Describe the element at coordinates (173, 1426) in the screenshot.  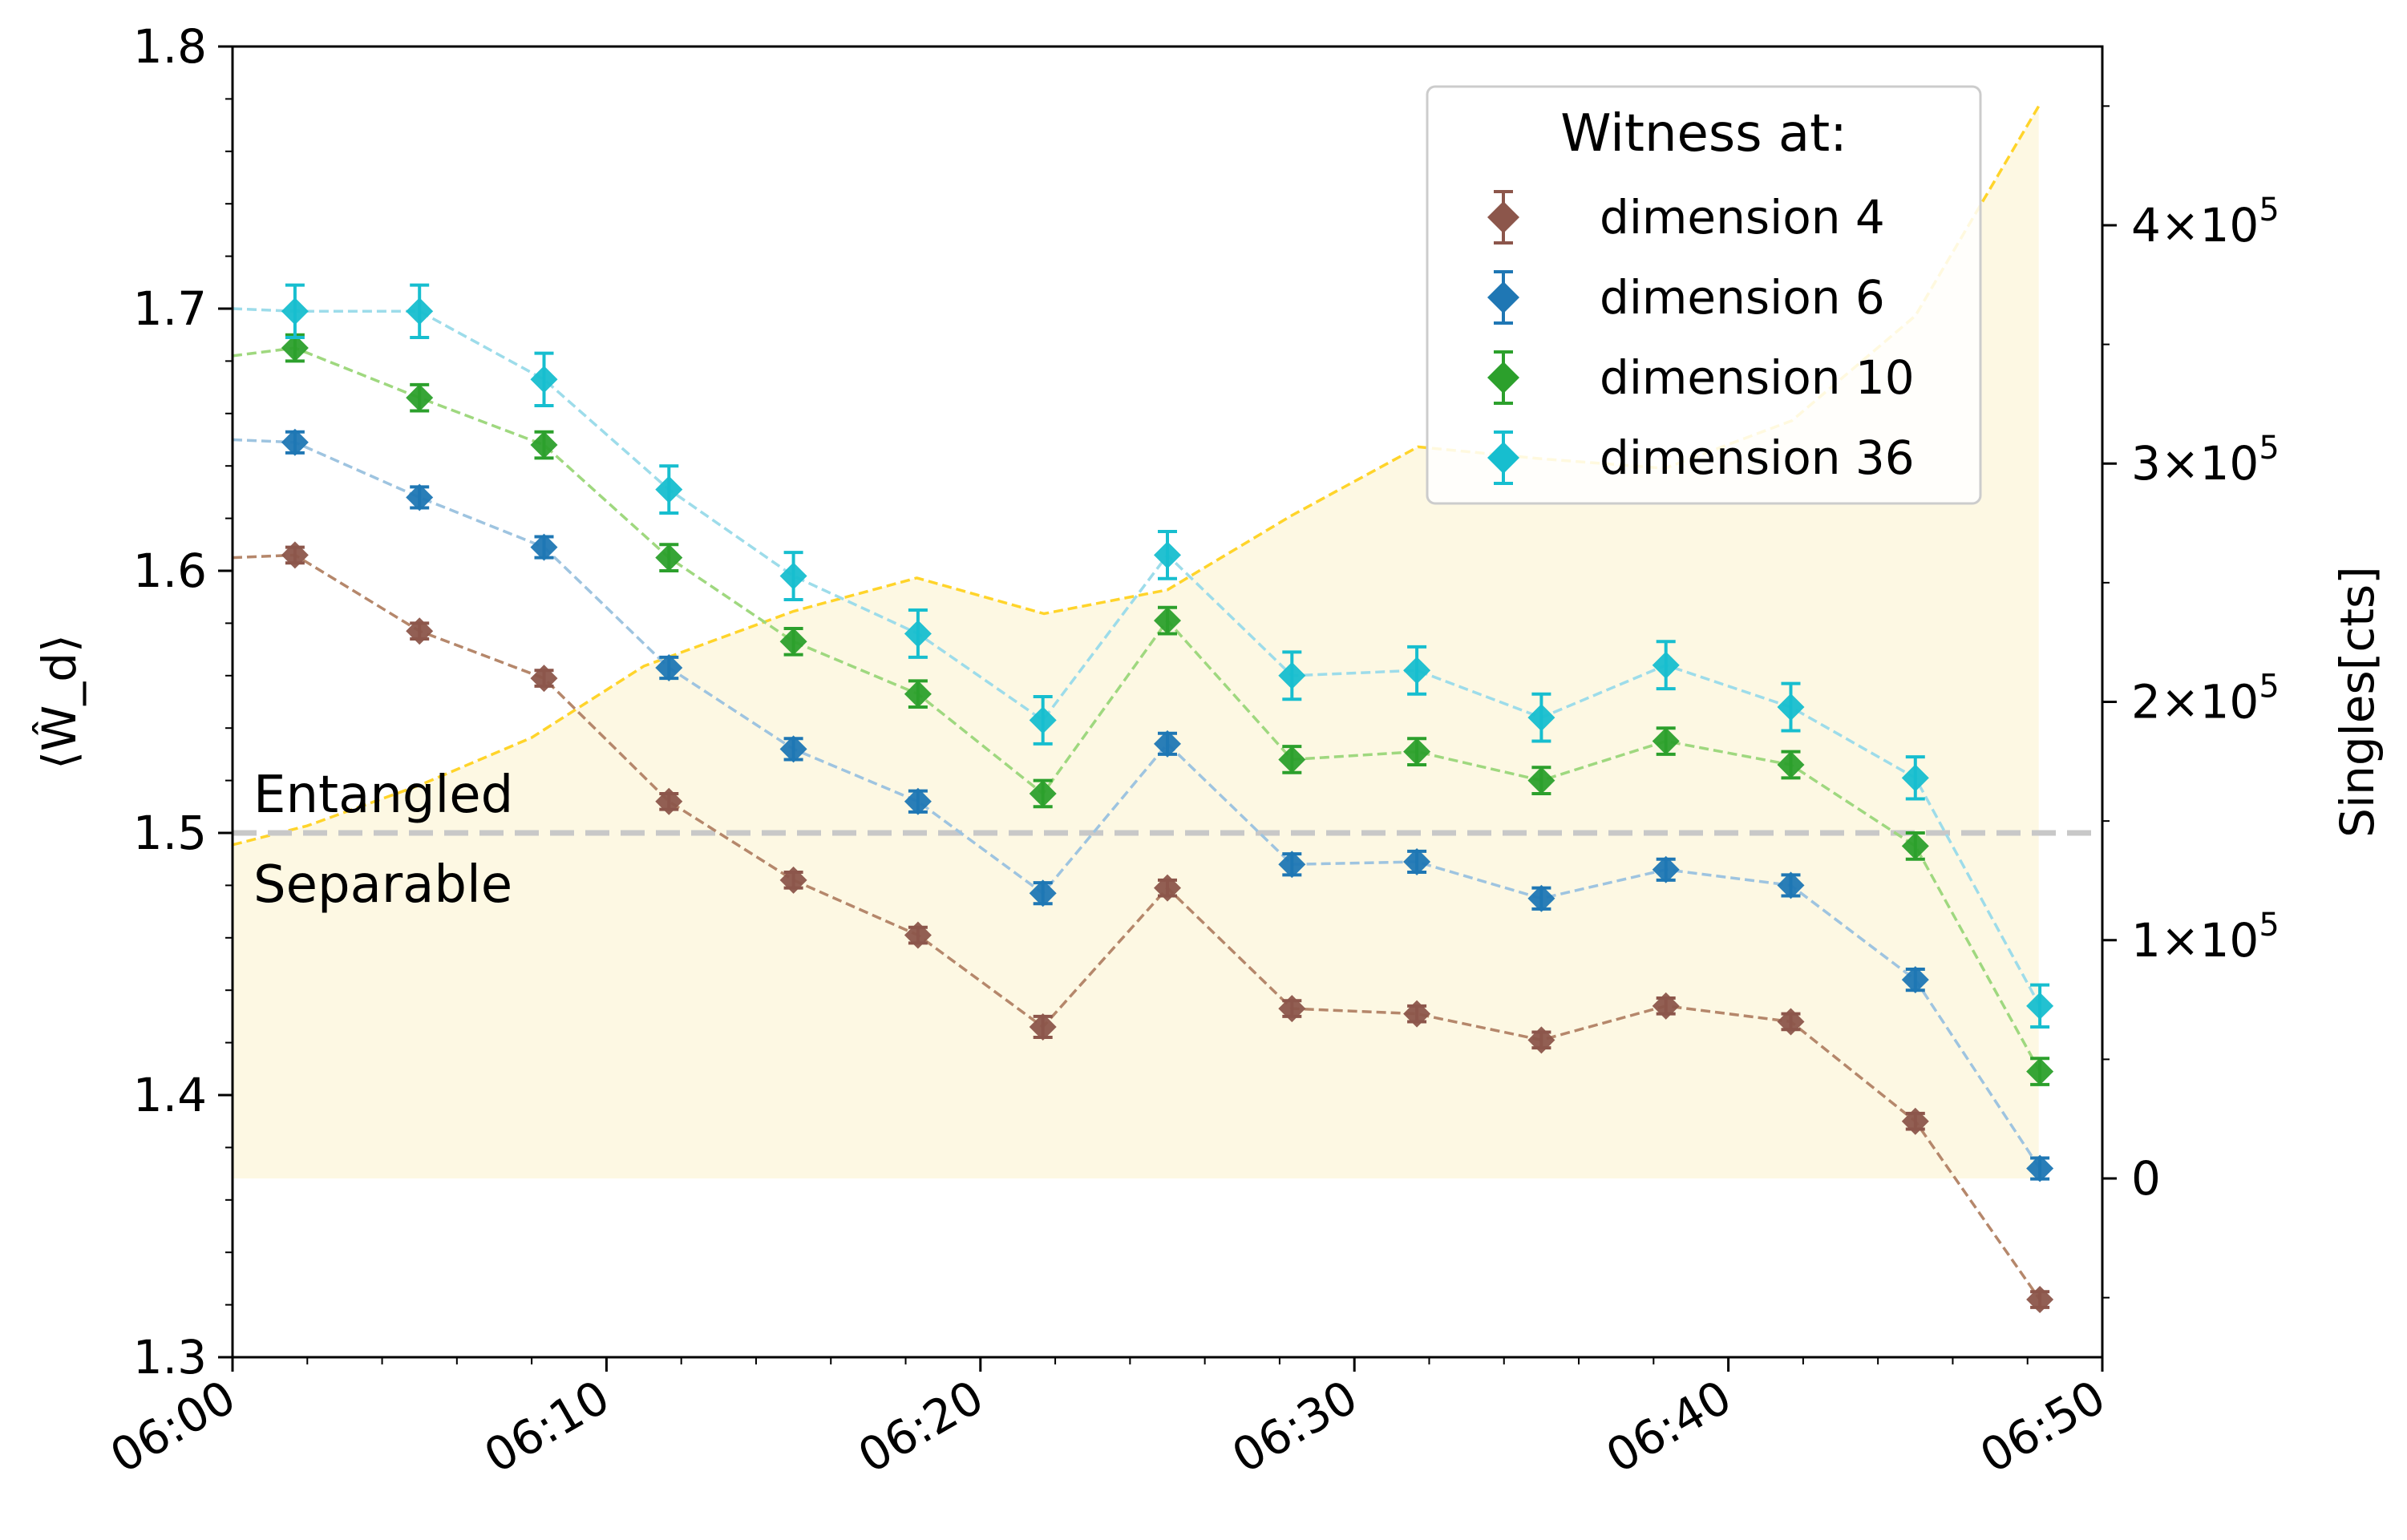
I see `x-tick-label: 06:00` at that location.